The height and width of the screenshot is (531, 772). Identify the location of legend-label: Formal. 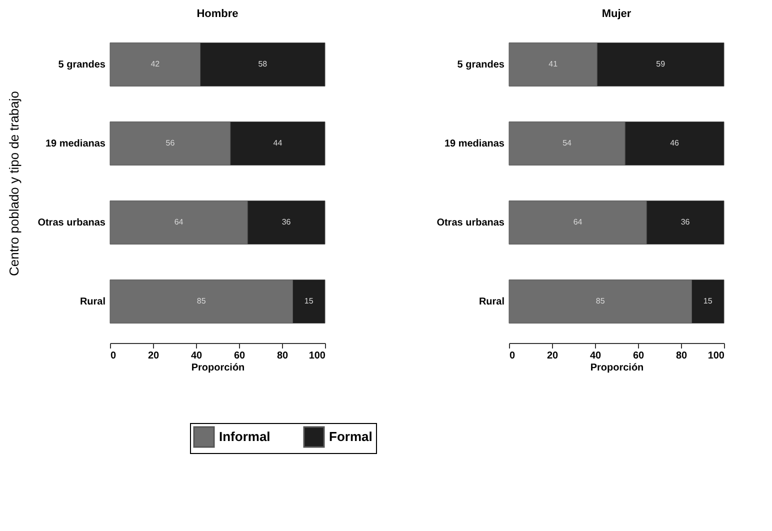
(350, 436).